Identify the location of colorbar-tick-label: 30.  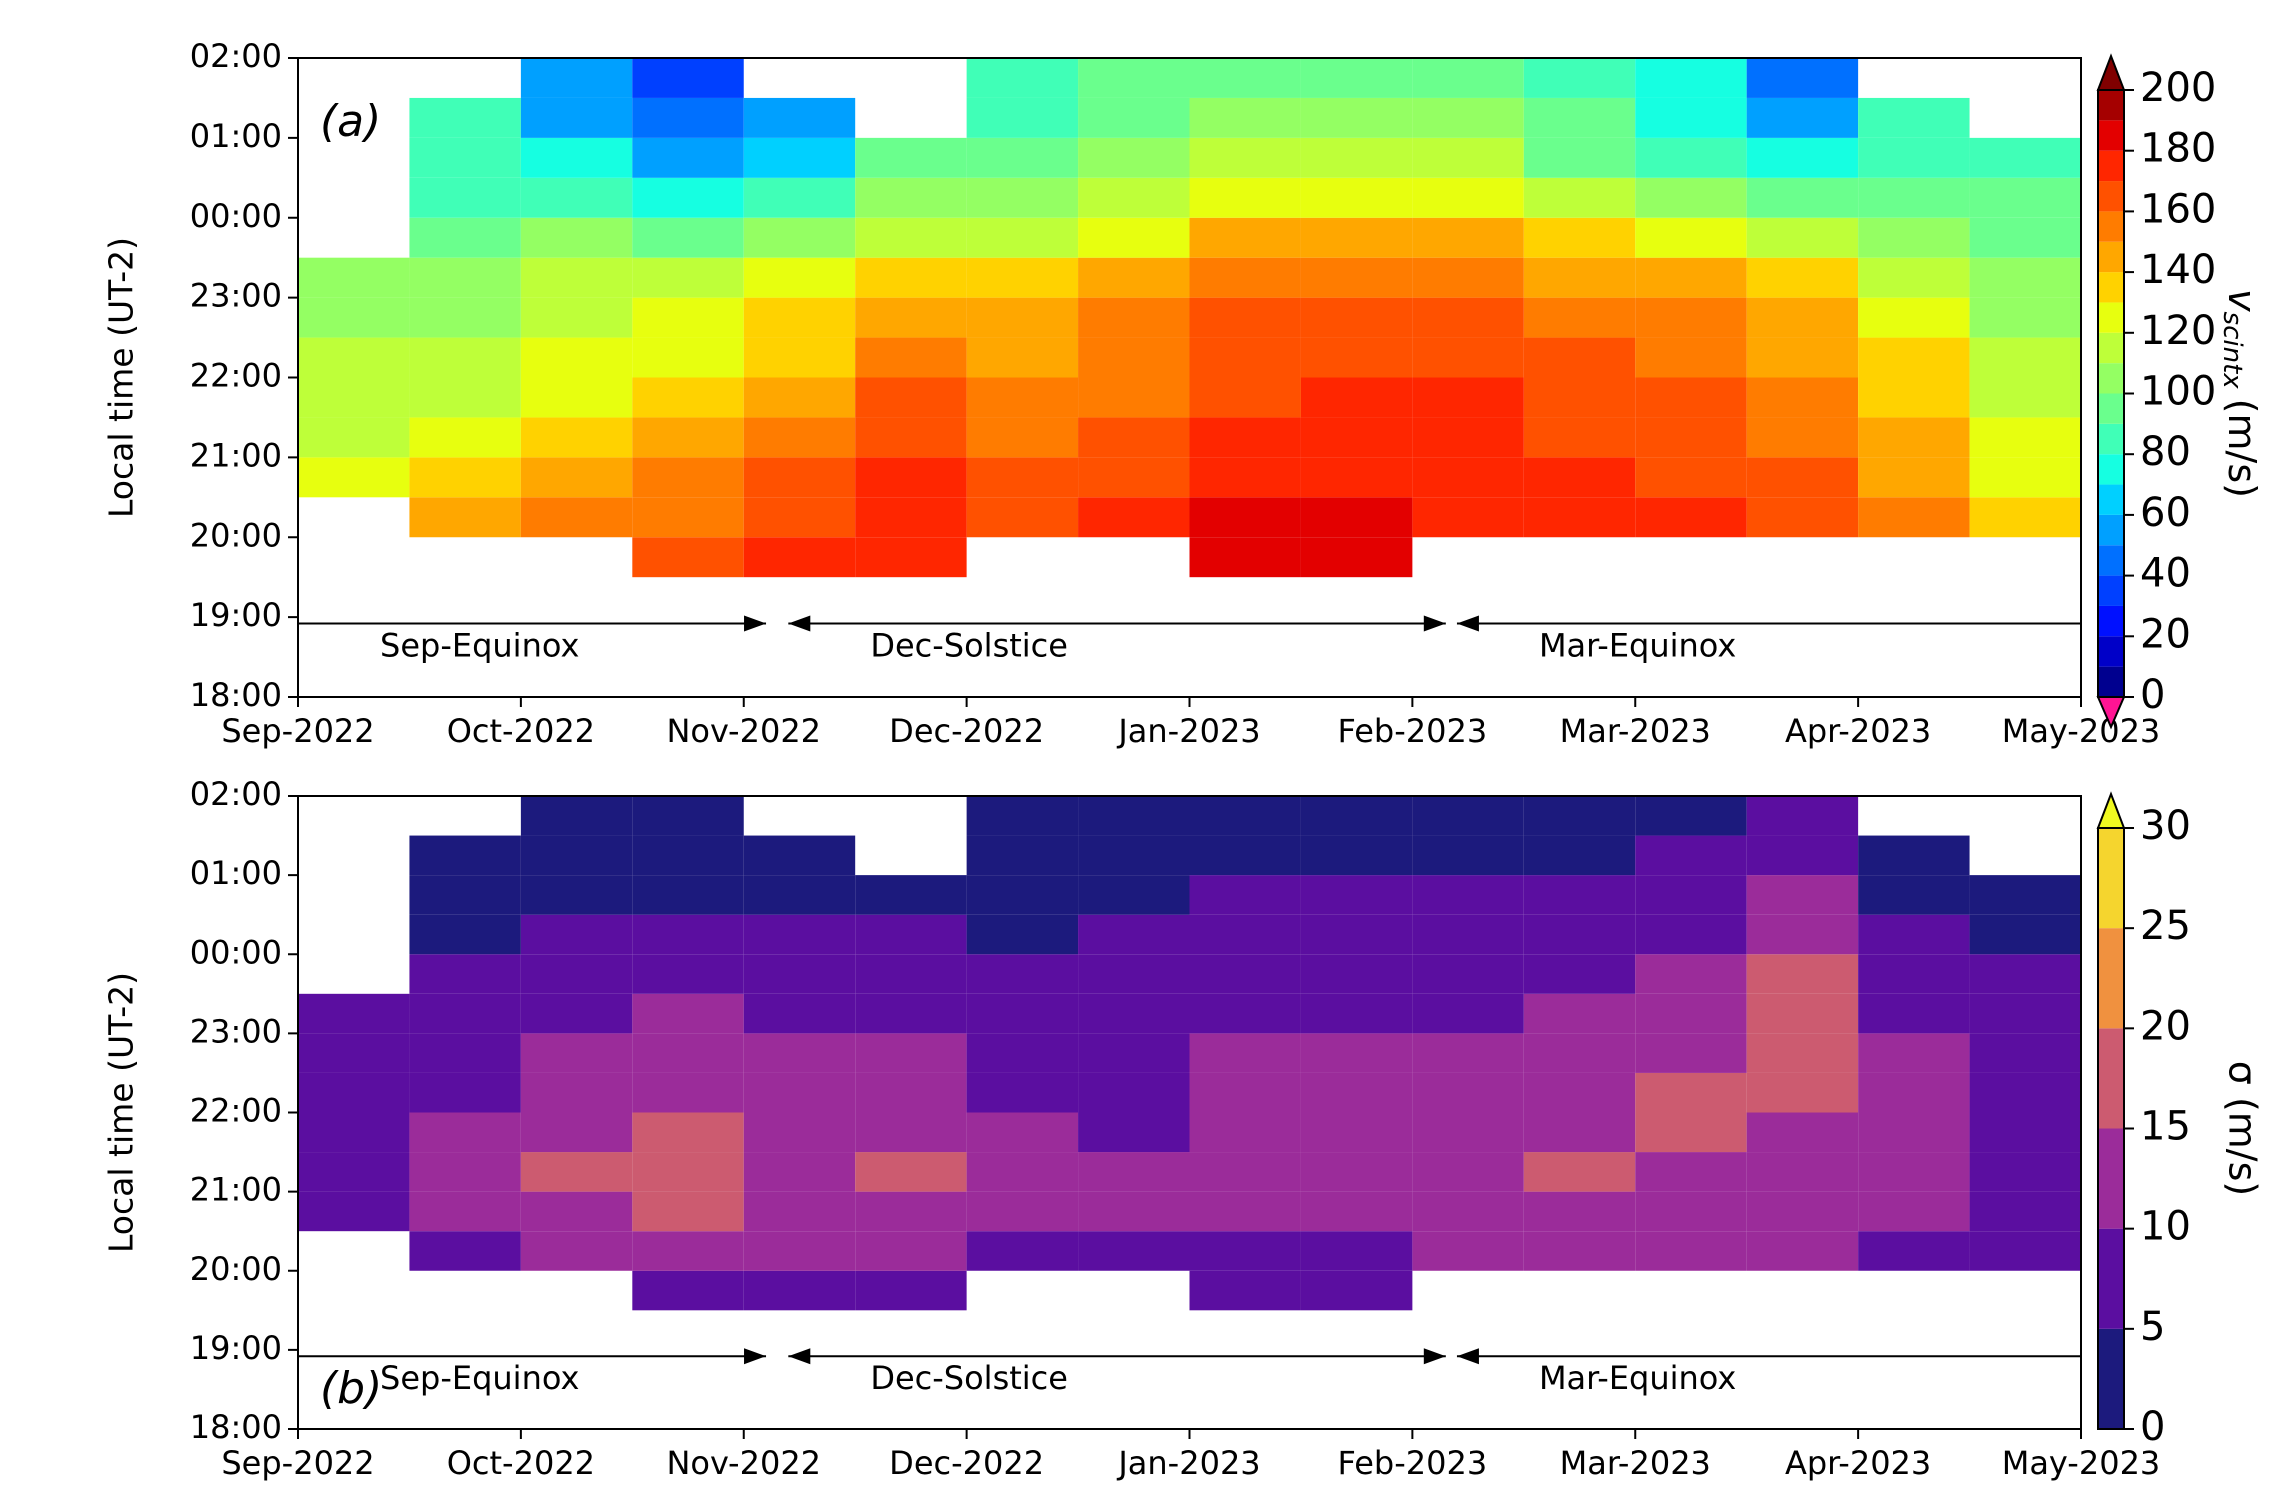
(2165, 826).